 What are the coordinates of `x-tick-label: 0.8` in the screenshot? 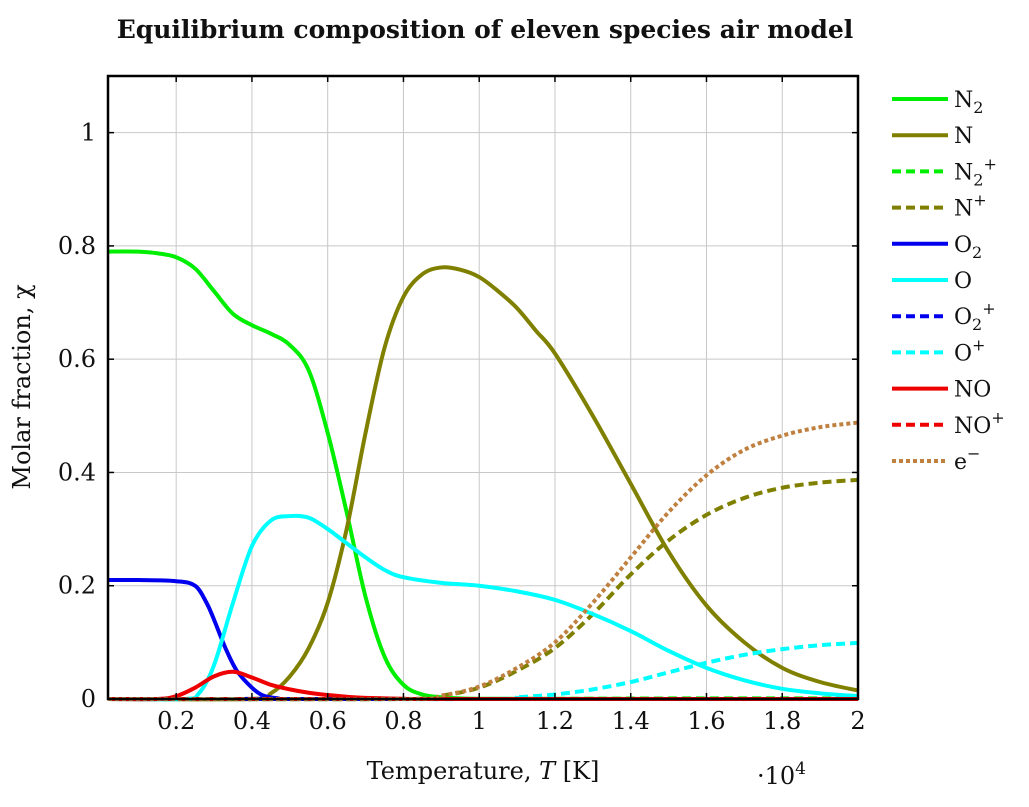 It's located at (403, 721).